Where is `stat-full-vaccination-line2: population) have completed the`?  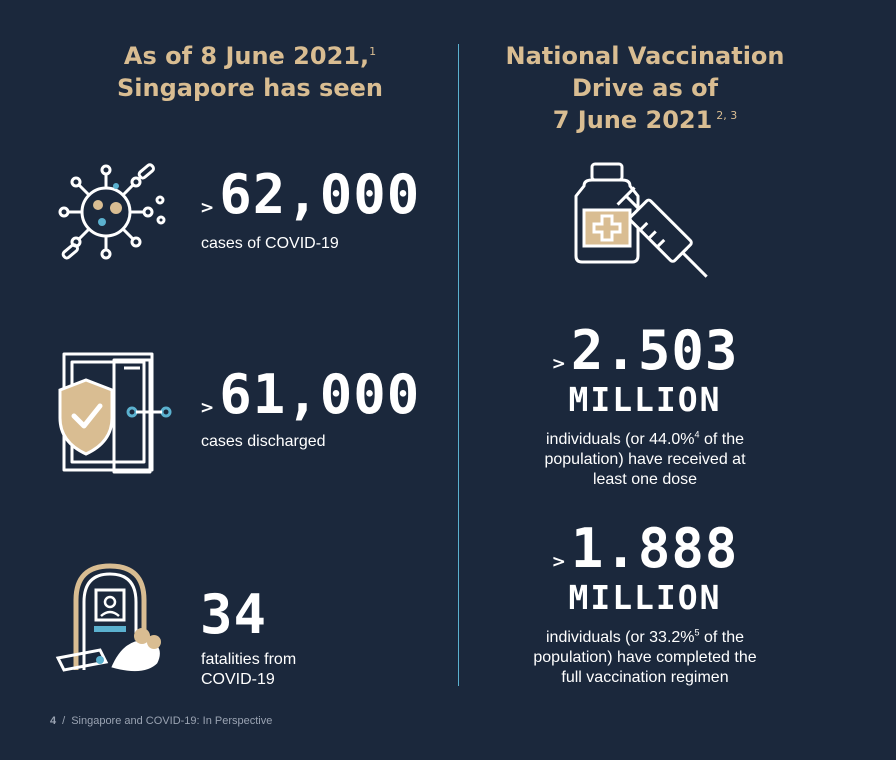 stat-full-vaccination-line2: population) have completed the is located at coordinates (645, 657).